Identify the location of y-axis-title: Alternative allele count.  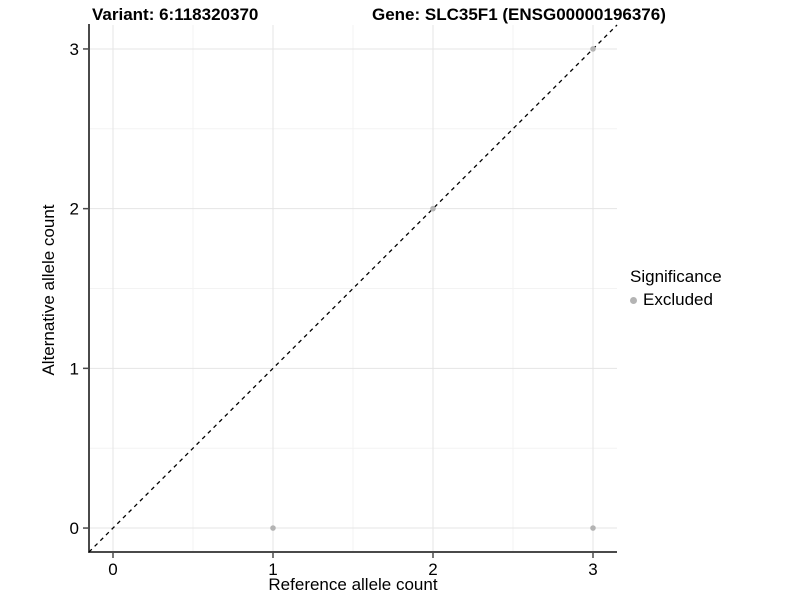
(48, 290).